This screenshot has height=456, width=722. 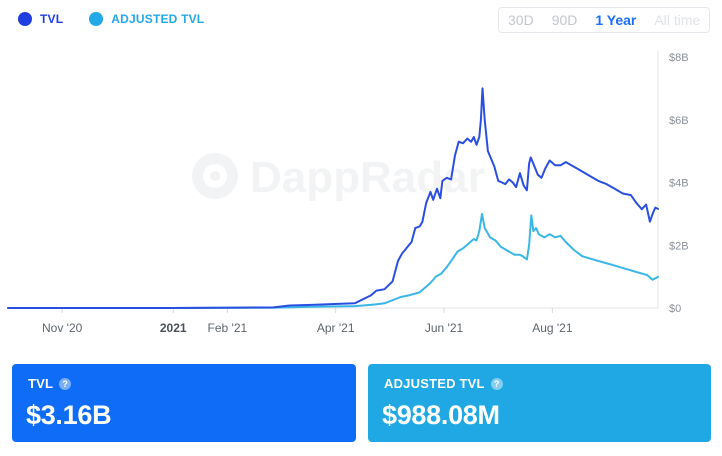 I want to click on legend-item-adjusted-tvl: ADJUSTED TVL, so click(x=146, y=19).